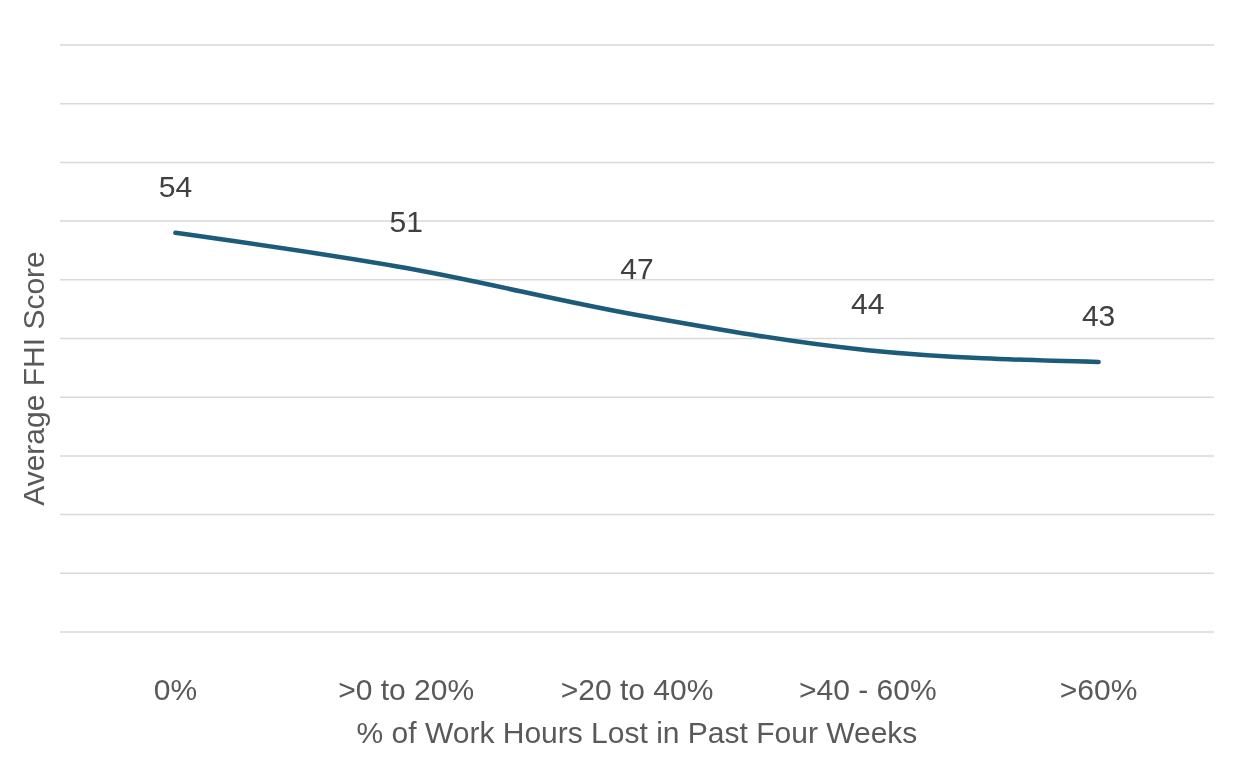 This screenshot has width=1236, height=769. I want to click on x-tick-label: >0 to 20%, so click(406, 689).